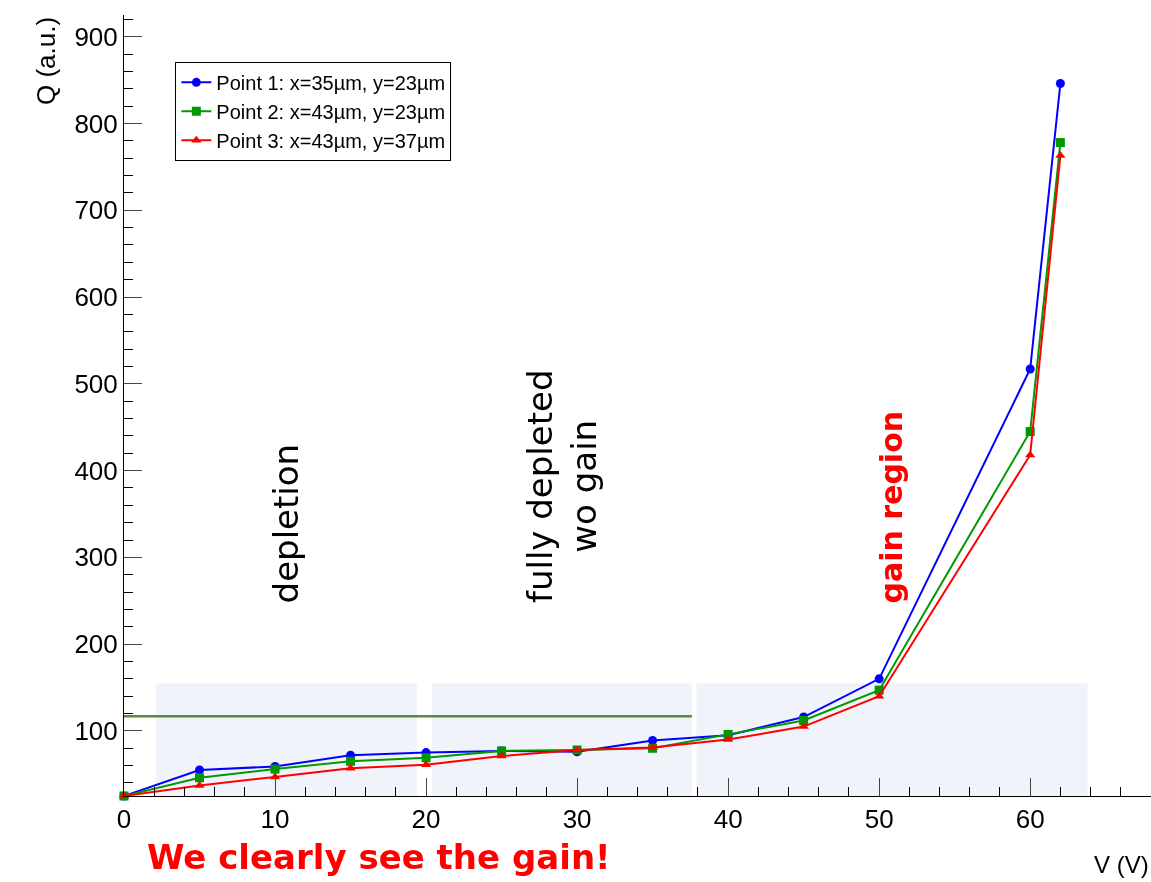 This screenshot has height=882, width=1151. I want to click on y-tick-label: 900, so click(96, 36).